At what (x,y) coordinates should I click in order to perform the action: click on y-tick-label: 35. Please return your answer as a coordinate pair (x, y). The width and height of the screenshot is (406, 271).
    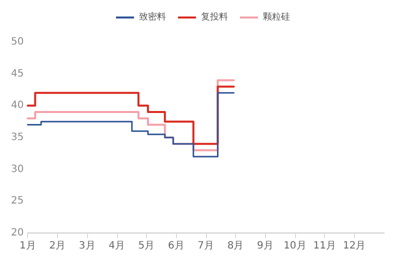
    Looking at the image, I should click on (17, 137).